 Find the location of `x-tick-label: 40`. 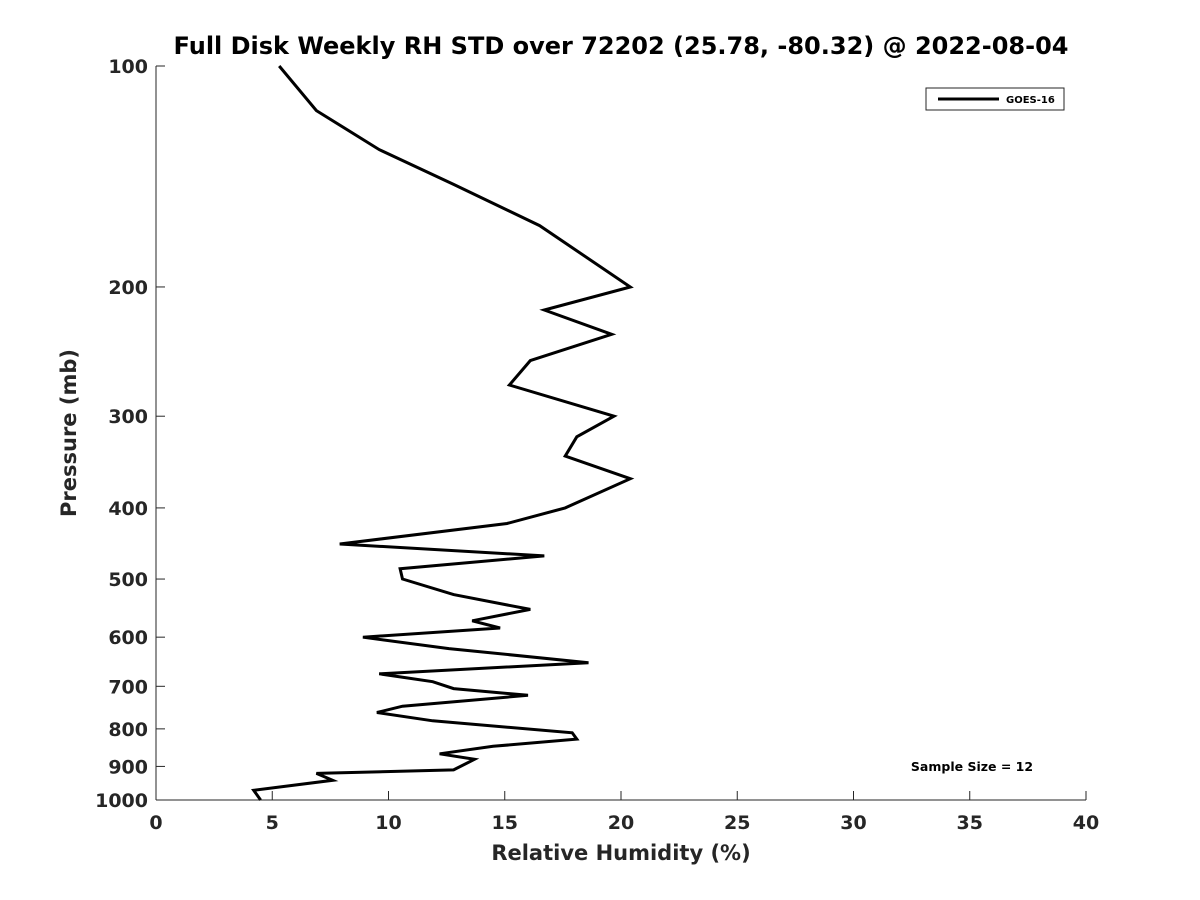

x-tick-label: 40 is located at coordinates (1086, 823).